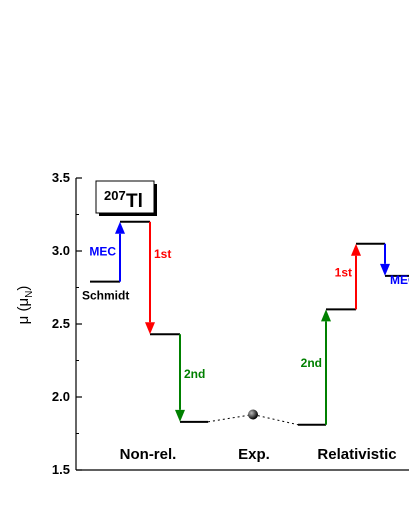 This screenshot has height=529, width=409. I want to click on nucleus-mass-number: 207, so click(115, 195).